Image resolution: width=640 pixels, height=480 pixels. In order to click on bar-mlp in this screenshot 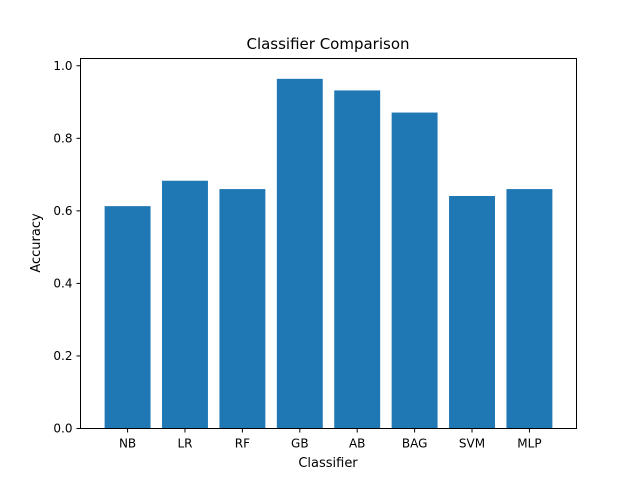, I will do `click(529, 309)`.